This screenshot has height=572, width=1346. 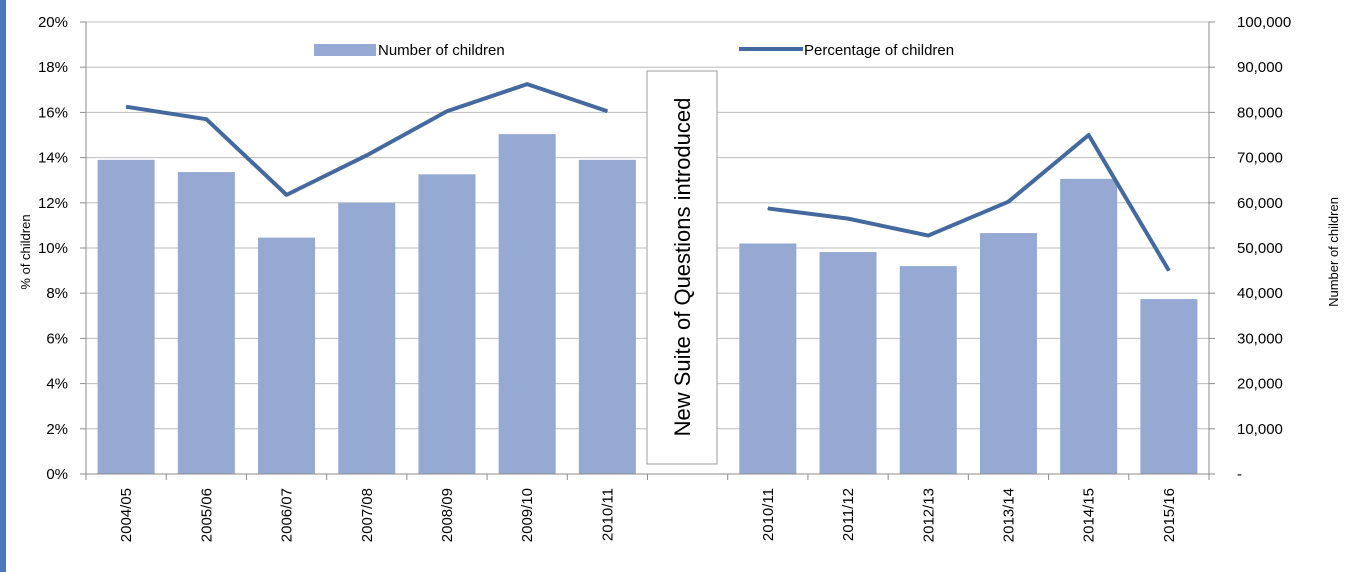 What do you see at coordinates (1169, 515) in the screenshot?
I see `x-tick-label: 2015/16` at bounding box center [1169, 515].